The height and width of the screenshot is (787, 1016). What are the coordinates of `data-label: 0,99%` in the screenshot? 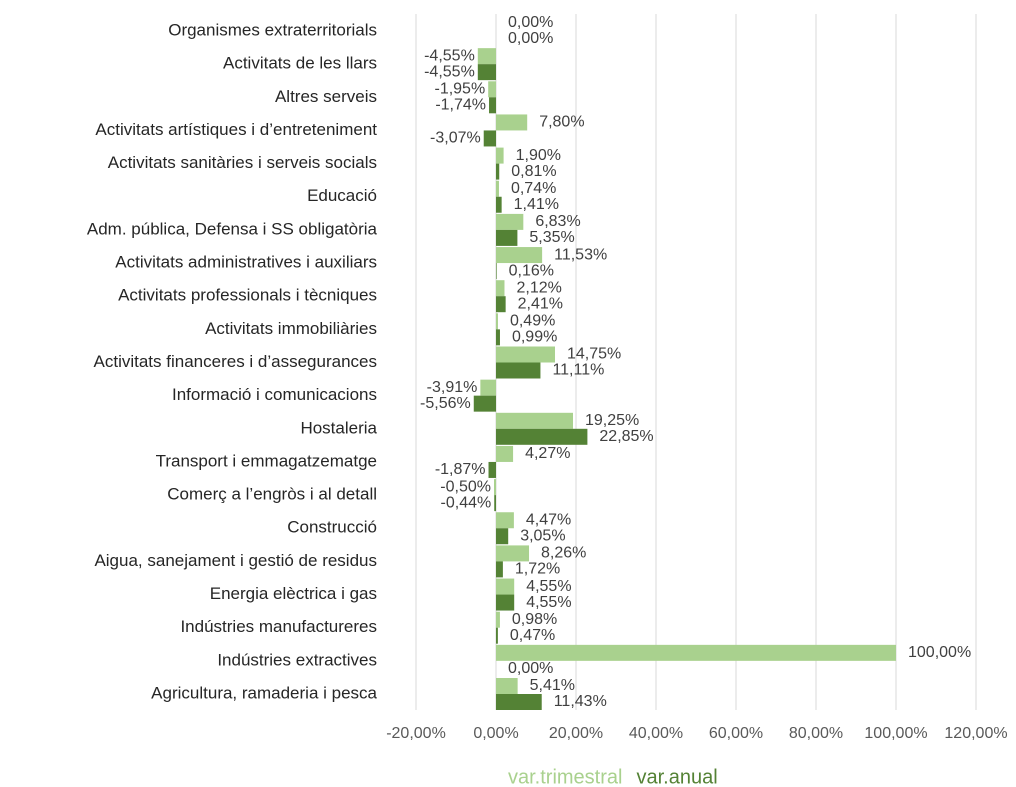 It's located at (534, 337).